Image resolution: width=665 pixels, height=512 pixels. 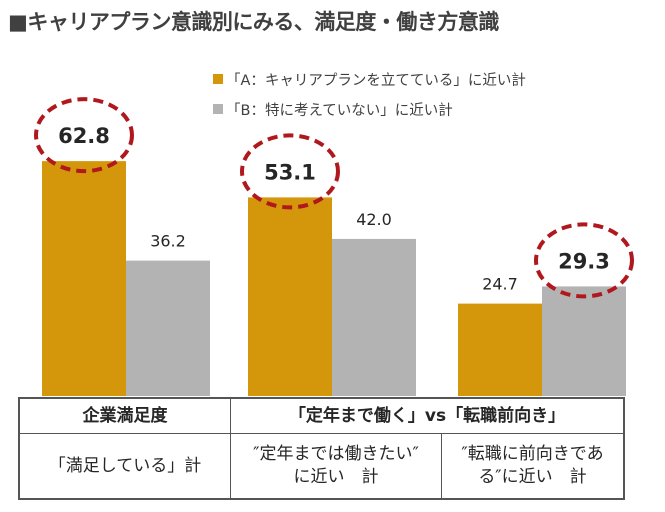 What do you see at coordinates (124, 466) in the screenshot?
I see `category-label-1: 「満足している」計` at bounding box center [124, 466].